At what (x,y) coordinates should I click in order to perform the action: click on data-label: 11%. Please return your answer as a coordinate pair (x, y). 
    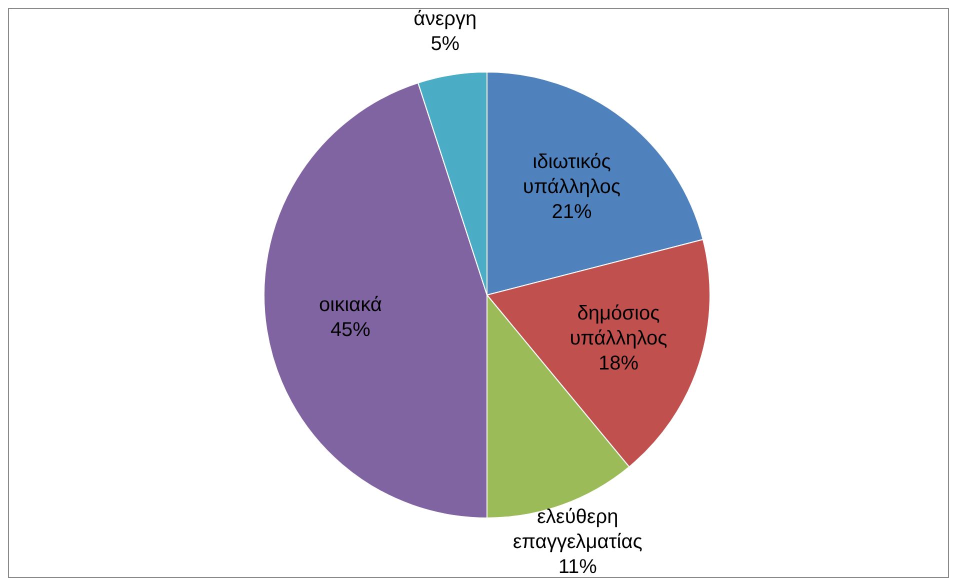
    Looking at the image, I should click on (578, 567).